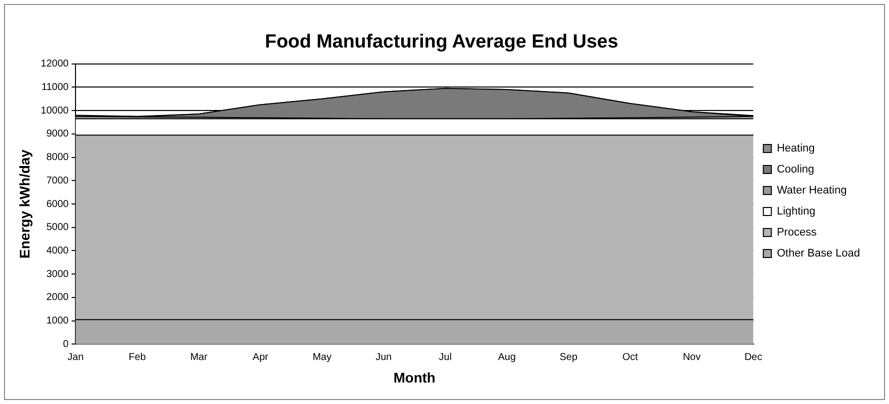  What do you see at coordinates (58, 274) in the screenshot?
I see `y-tick-label: 3000` at bounding box center [58, 274].